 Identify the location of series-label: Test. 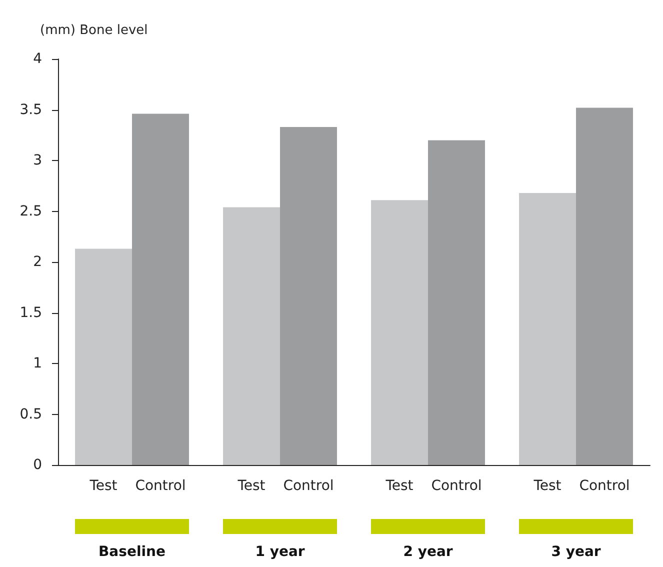
(103, 486).